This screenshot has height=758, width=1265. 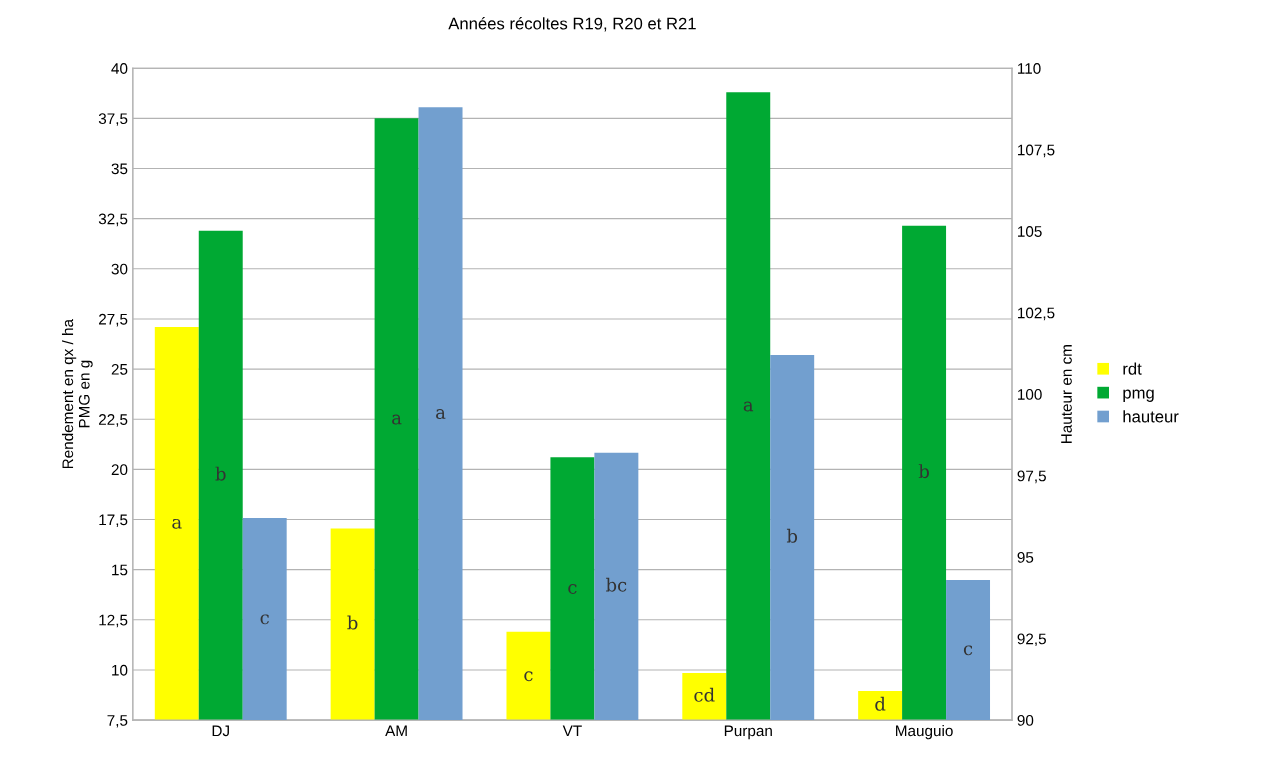 What do you see at coordinates (119, 68) in the screenshot?
I see `y-tick-label: 40` at bounding box center [119, 68].